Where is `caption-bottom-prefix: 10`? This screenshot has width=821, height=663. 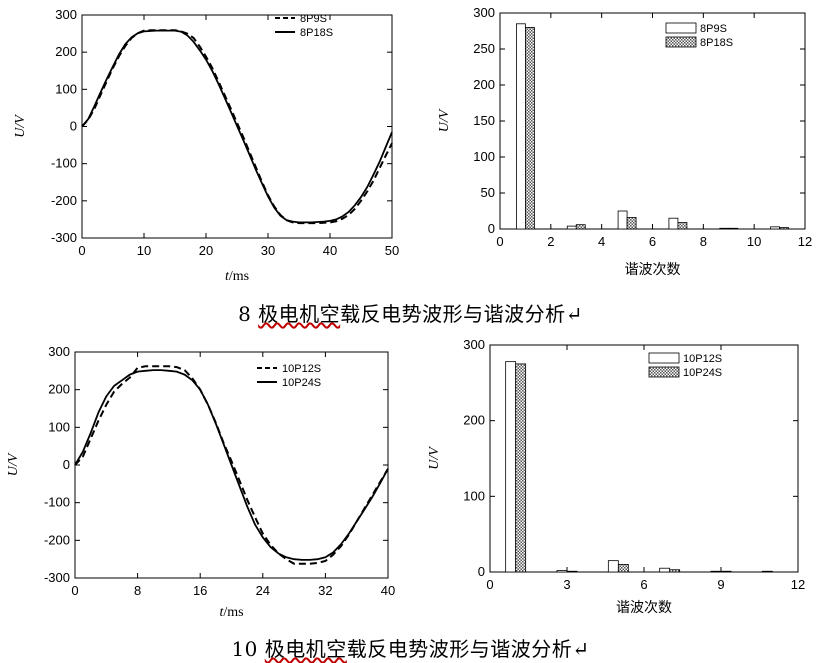
caption-bottom-prefix: 10 is located at coordinates (248, 649).